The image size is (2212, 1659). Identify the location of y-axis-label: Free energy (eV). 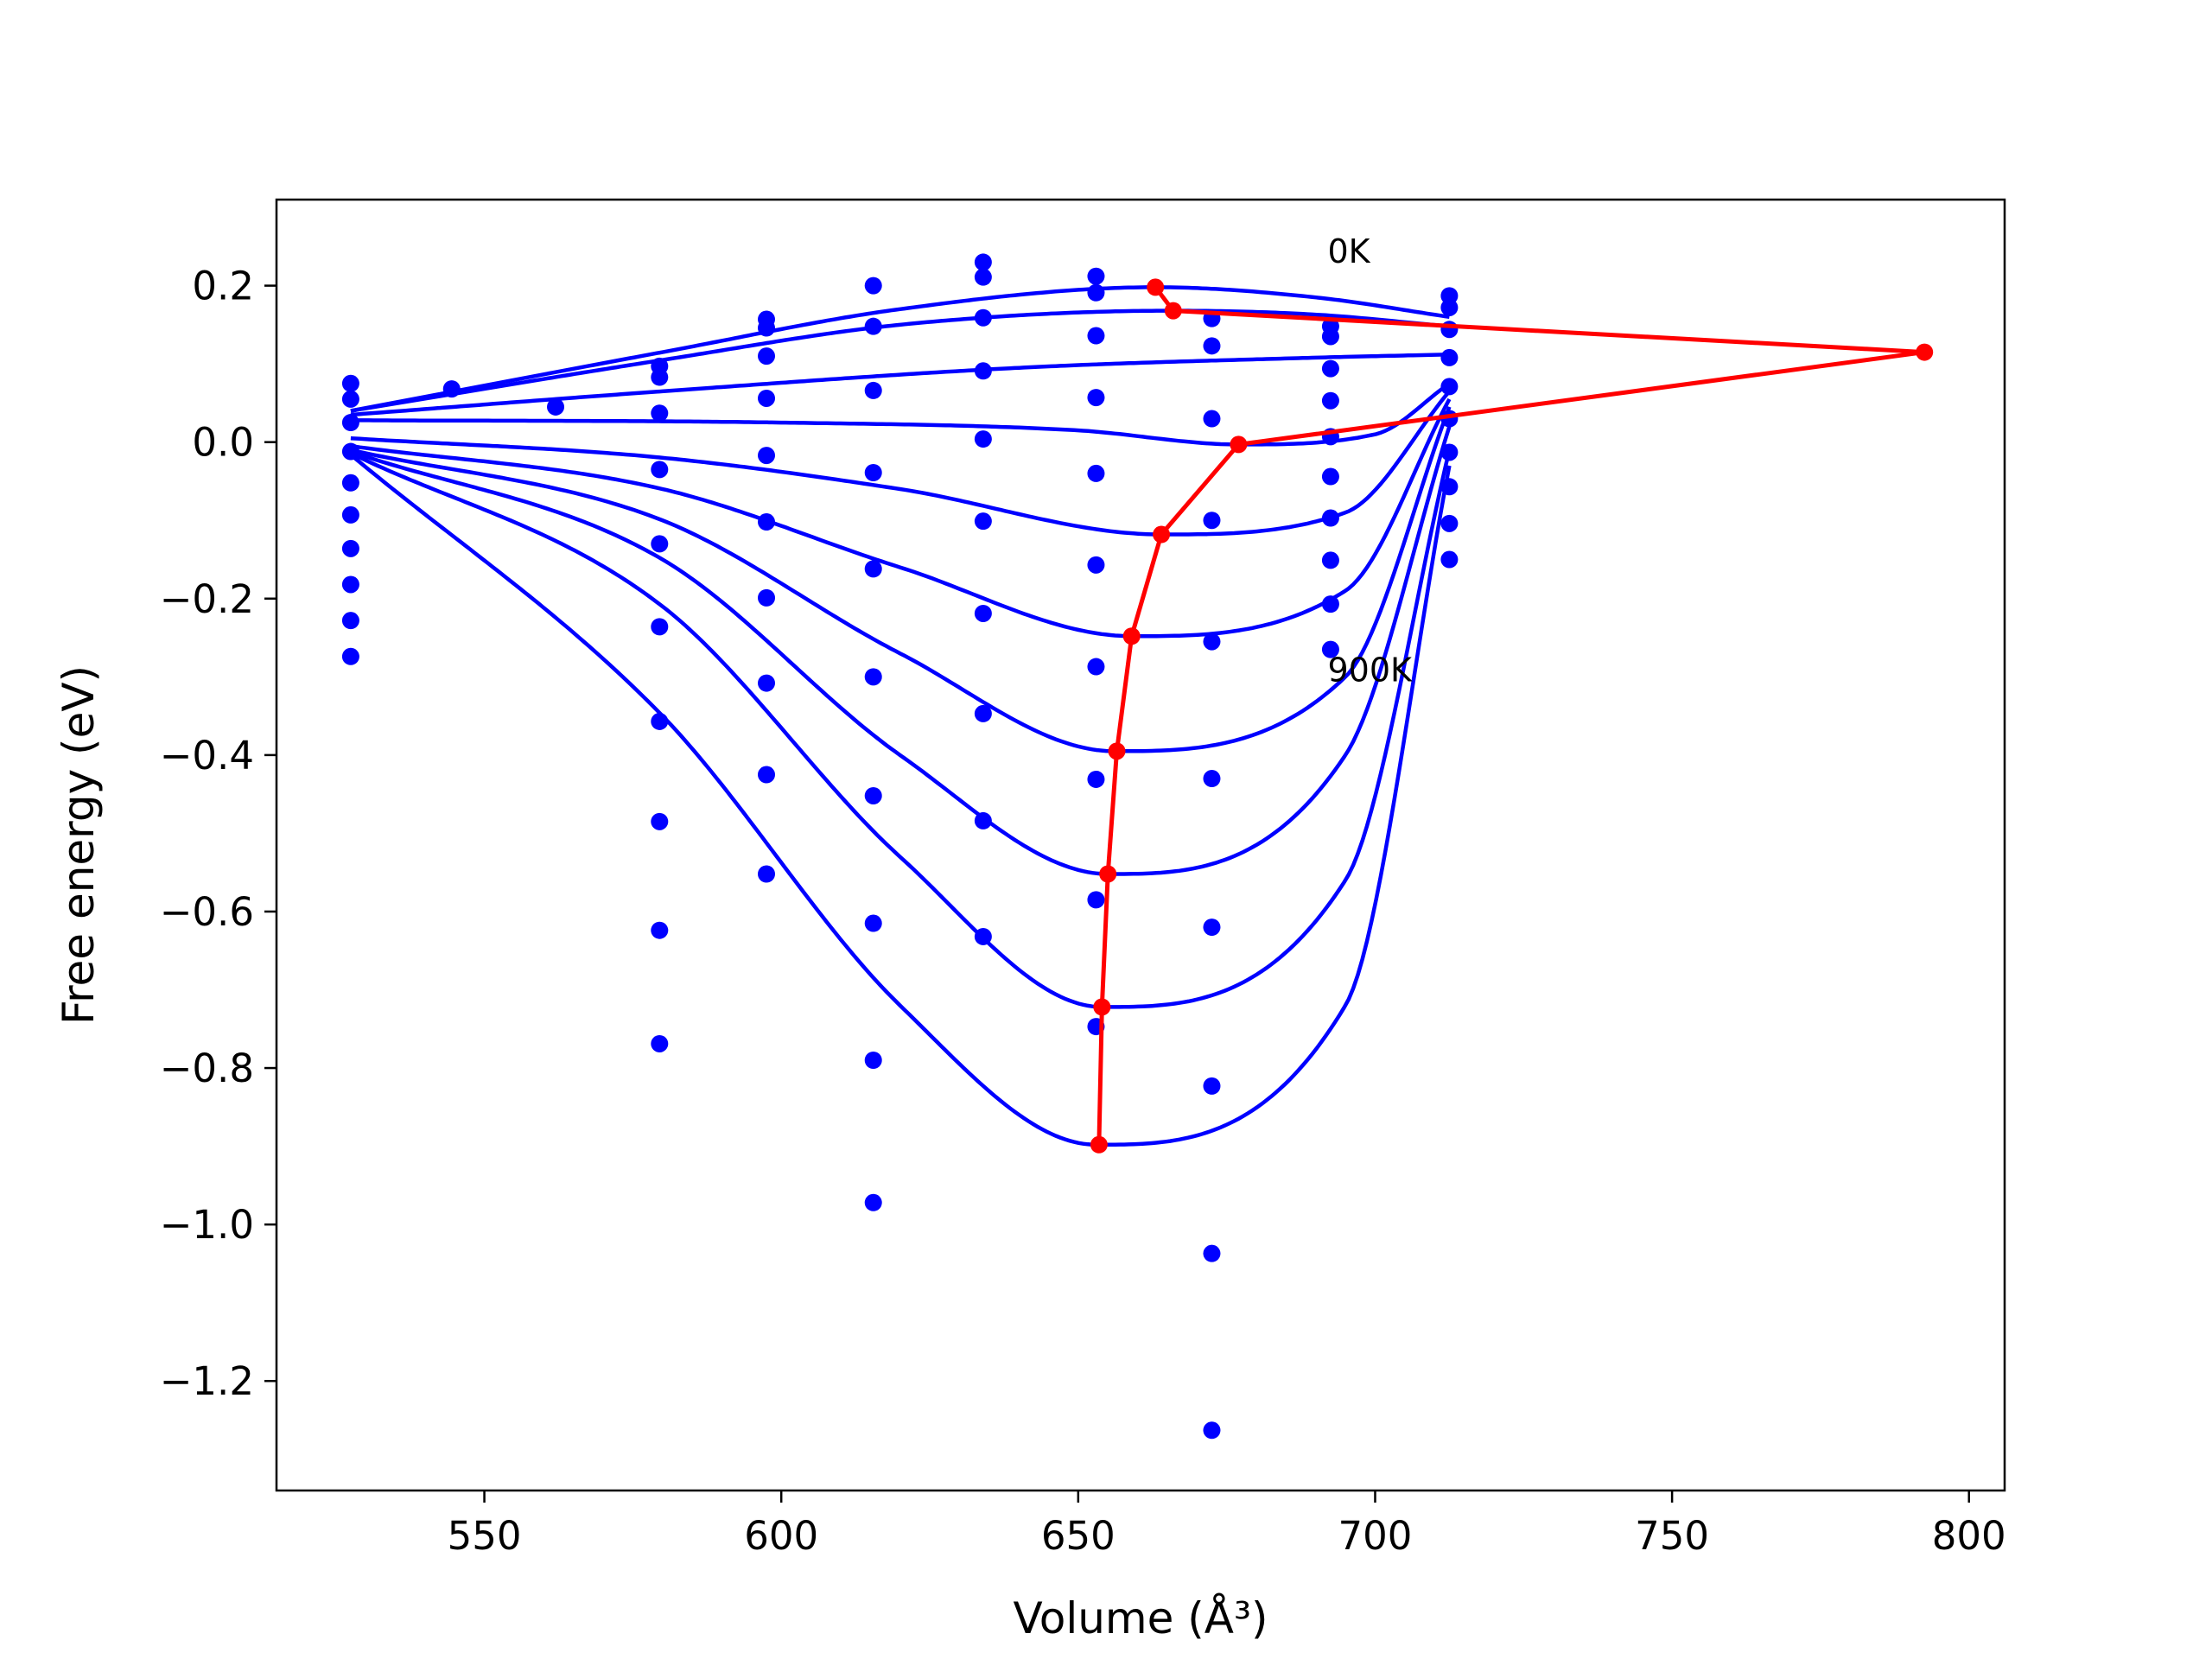
(79, 845).